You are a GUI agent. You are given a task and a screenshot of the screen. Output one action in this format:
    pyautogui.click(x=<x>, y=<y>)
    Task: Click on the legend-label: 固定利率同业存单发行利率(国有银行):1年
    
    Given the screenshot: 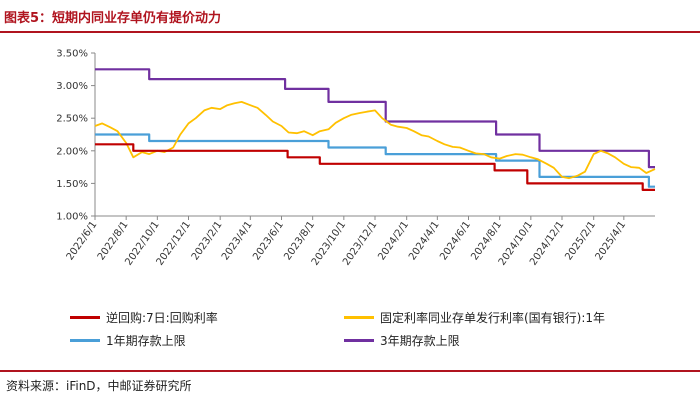 What is the action you would take?
    pyautogui.click(x=493, y=318)
    